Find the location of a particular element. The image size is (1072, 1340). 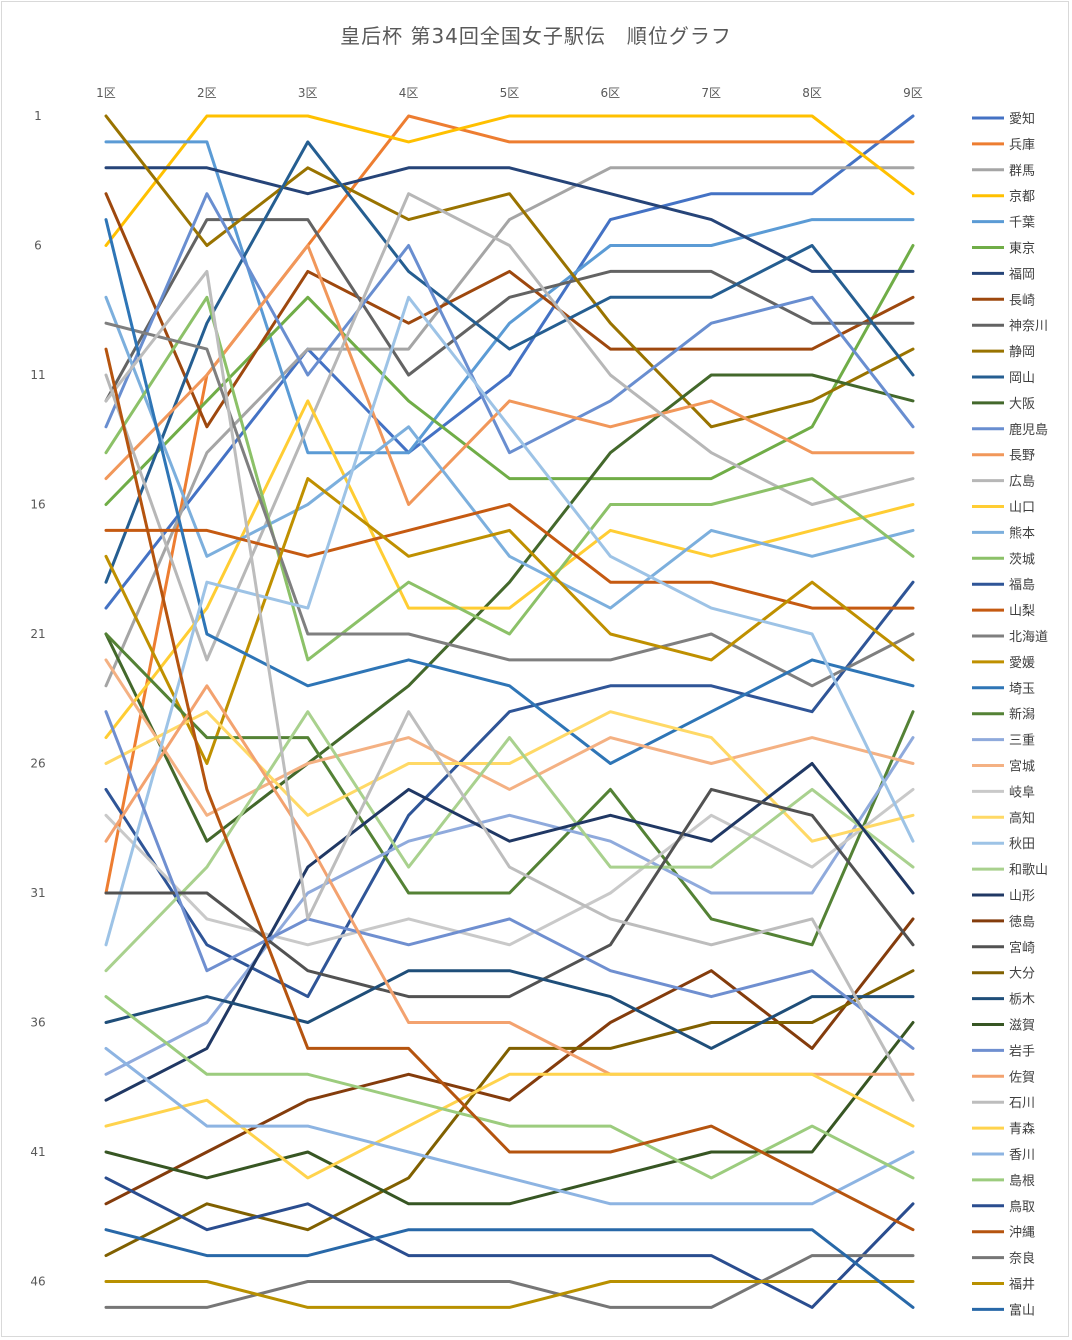

legend-label: 滋賀 is located at coordinates (1022, 1026).